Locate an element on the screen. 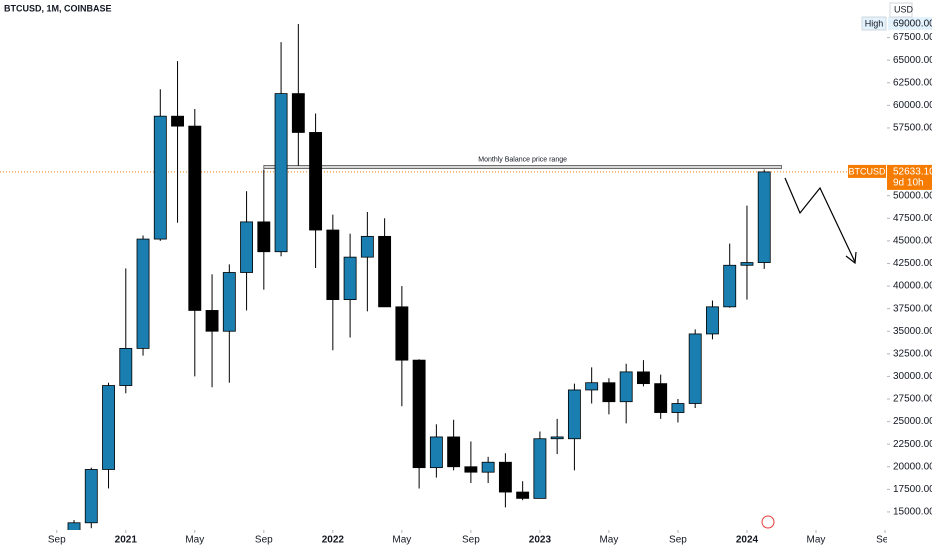 The height and width of the screenshot is (550, 932). high-value-box is located at coordinates (910, 24).